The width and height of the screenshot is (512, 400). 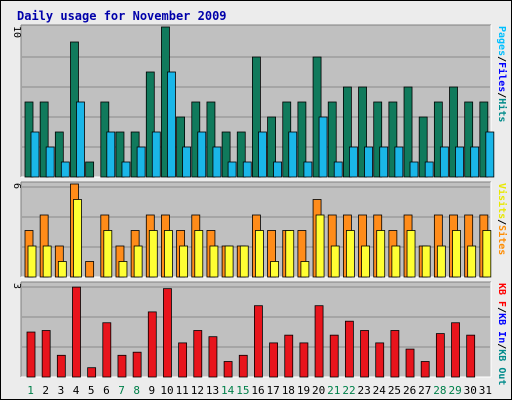 What do you see at coordinates (502, 77) in the screenshot?
I see `legend-entry: Files` at bounding box center [502, 77].